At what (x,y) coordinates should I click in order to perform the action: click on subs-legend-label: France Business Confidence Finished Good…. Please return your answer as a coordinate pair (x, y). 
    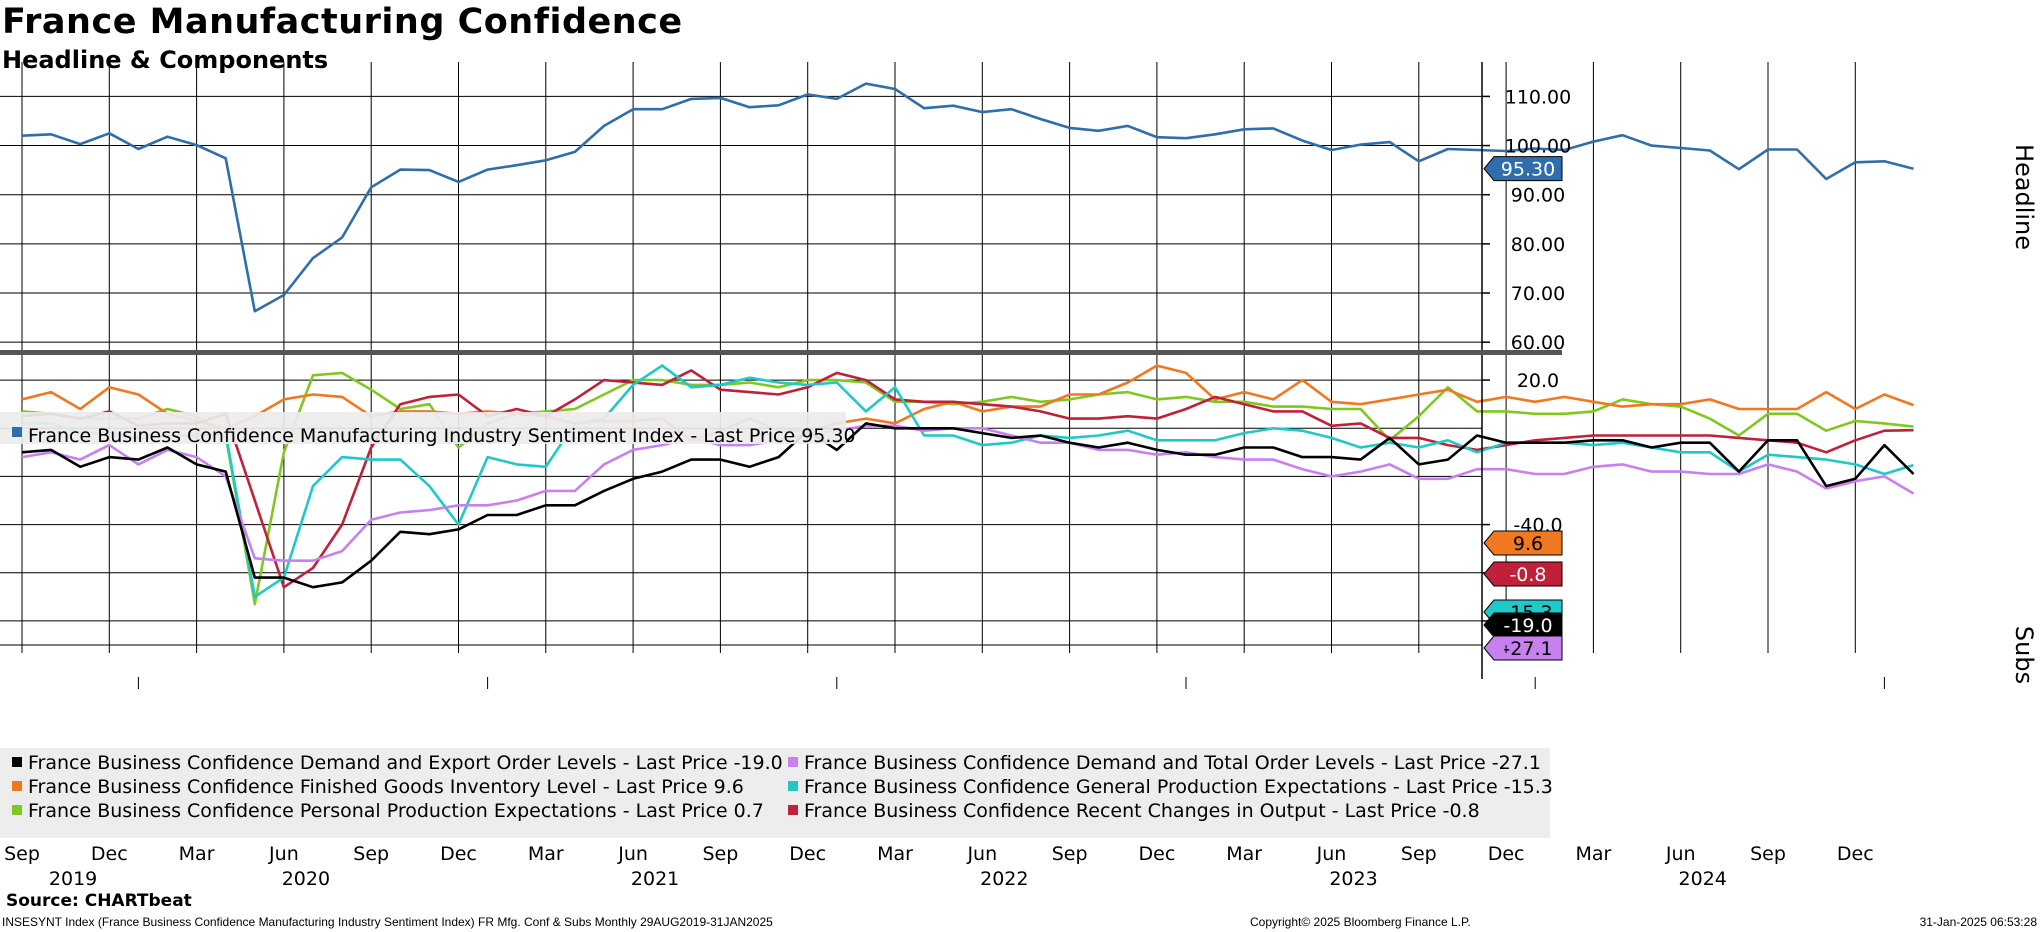
    Looking at the image, I should click on (386, 787).